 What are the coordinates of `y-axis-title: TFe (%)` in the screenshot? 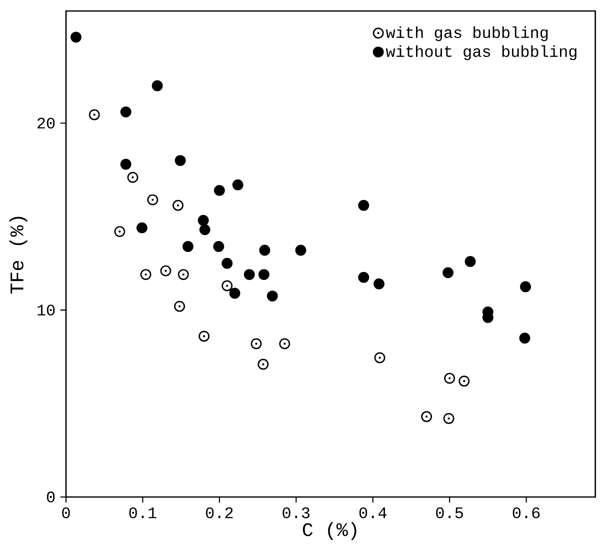 It's located at (18, 255).